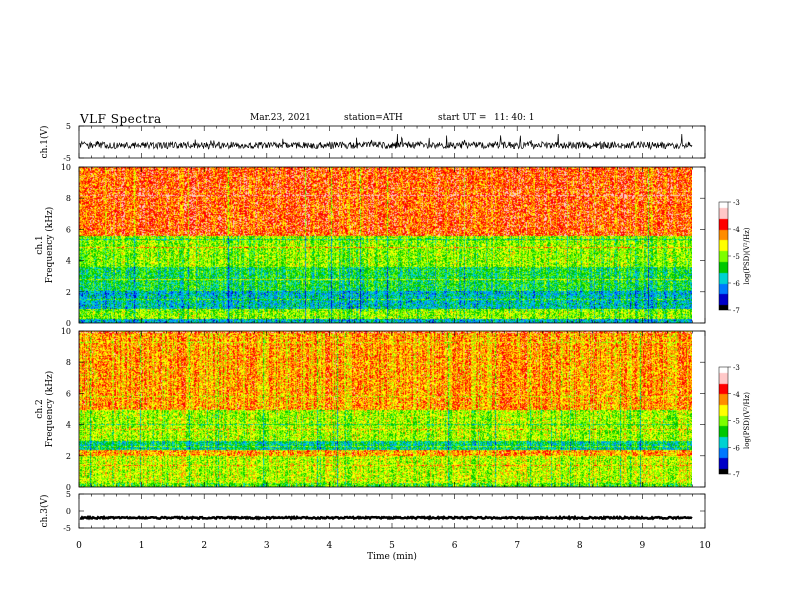 The width and height of the screenshot is (792, 612). What do you see at coordinates (723, 256) in the screenshot?
I see `ch1-colorbar` at bounding box center [723, 256].